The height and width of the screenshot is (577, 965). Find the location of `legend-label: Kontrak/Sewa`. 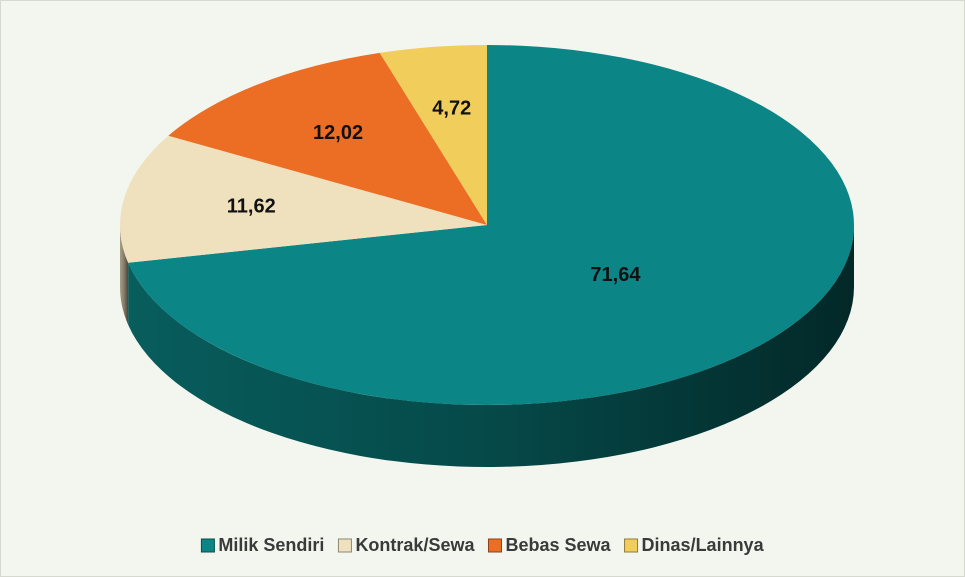

legend-label: Kontrak/Sewa is located at coordinates (415, 545).